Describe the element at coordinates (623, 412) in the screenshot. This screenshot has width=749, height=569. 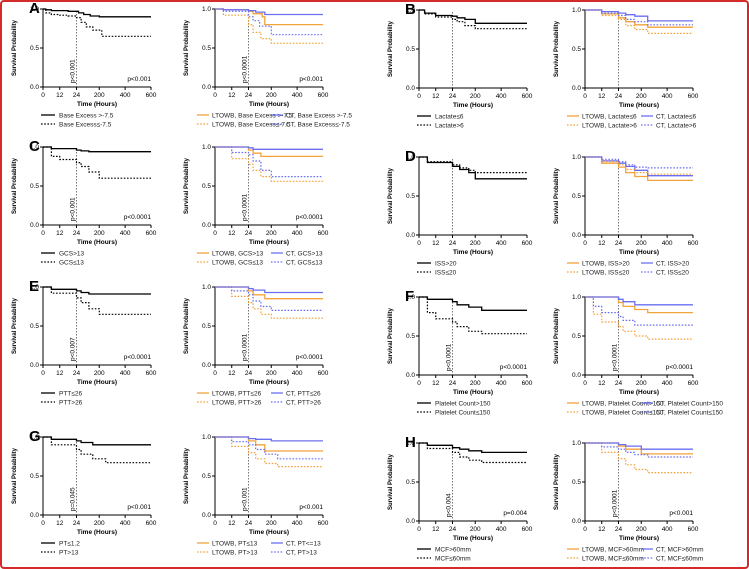
I see `legend-label: LTOWB, Platelet Count≤150` at that location.